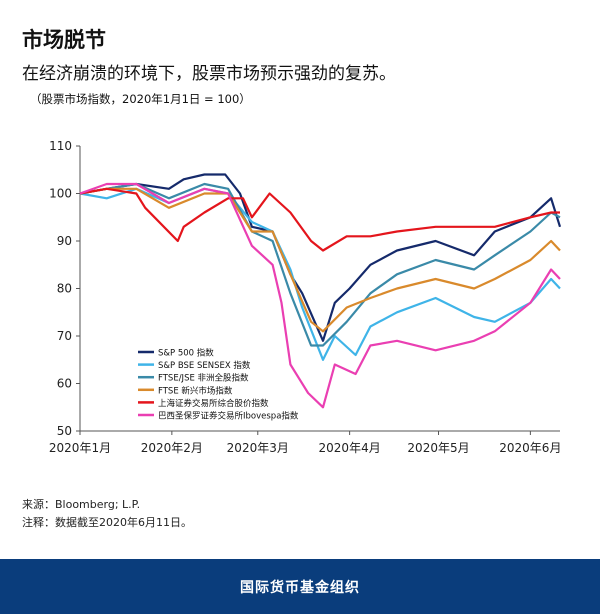 The height and width of the screenshot is (614, 600). Describe the element at coordinates (64, 289) in the screenshot. I see `y-tick-label: 80` at that location.